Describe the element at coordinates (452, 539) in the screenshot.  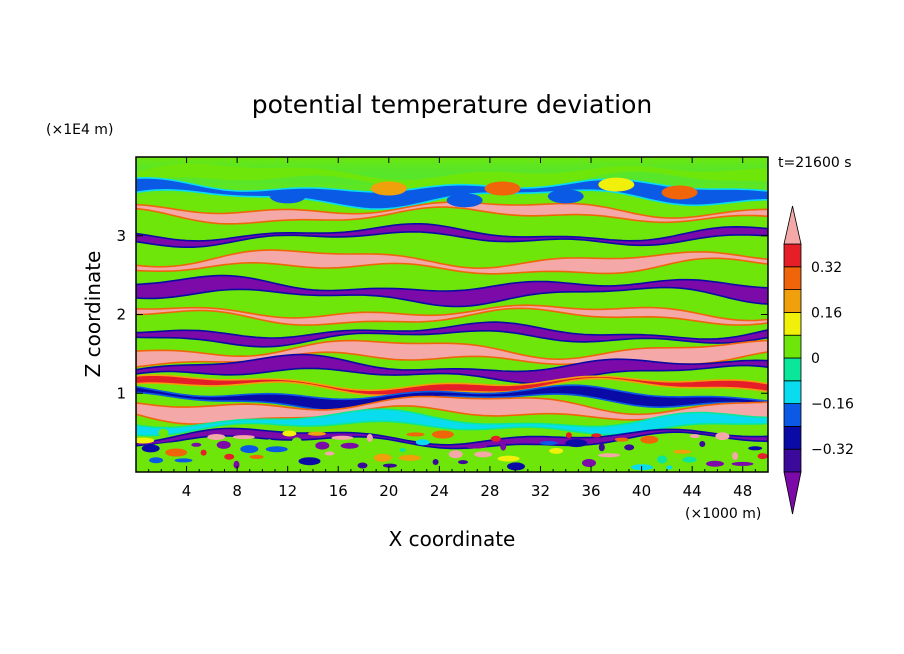
I see `x-axis-title: X coordinate` at that location.